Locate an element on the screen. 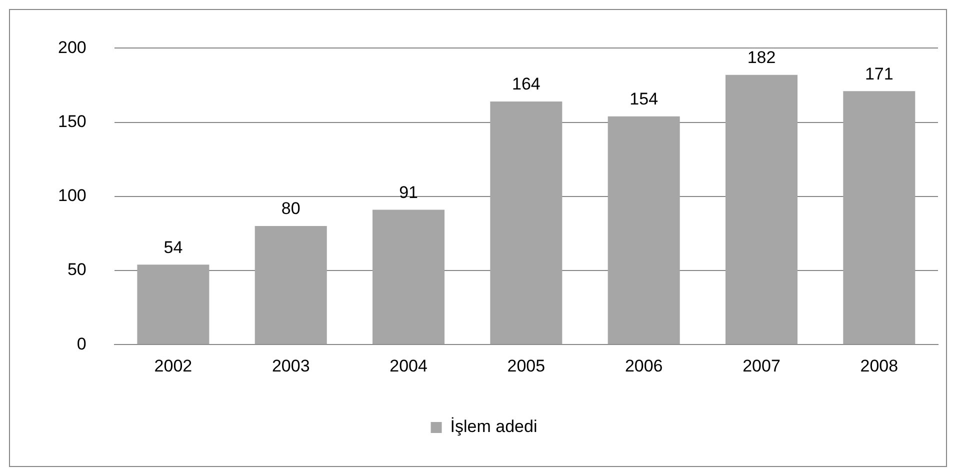  x-tick-label: 2003 is located at coordinates (291, 366).